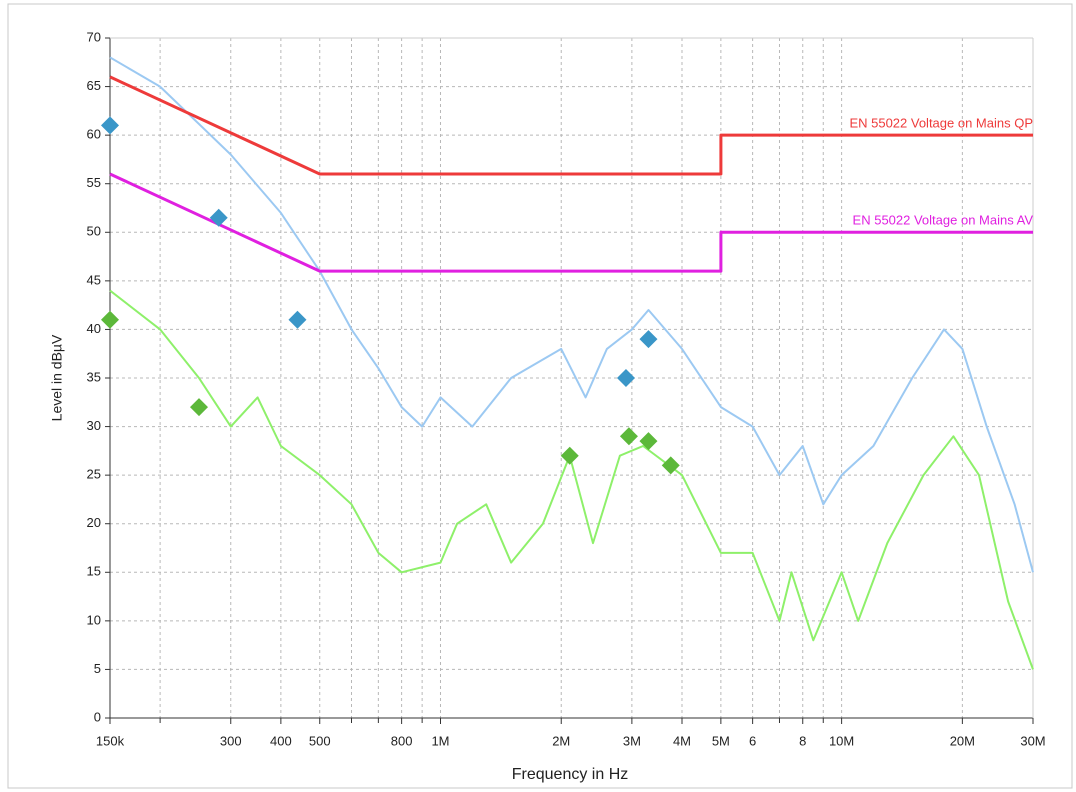 The width and height of the screenshot is (1076, 792). Describe the element at coordinates (721, 740) in the screenshot. I see `x-tick-label: 5M` at that location.